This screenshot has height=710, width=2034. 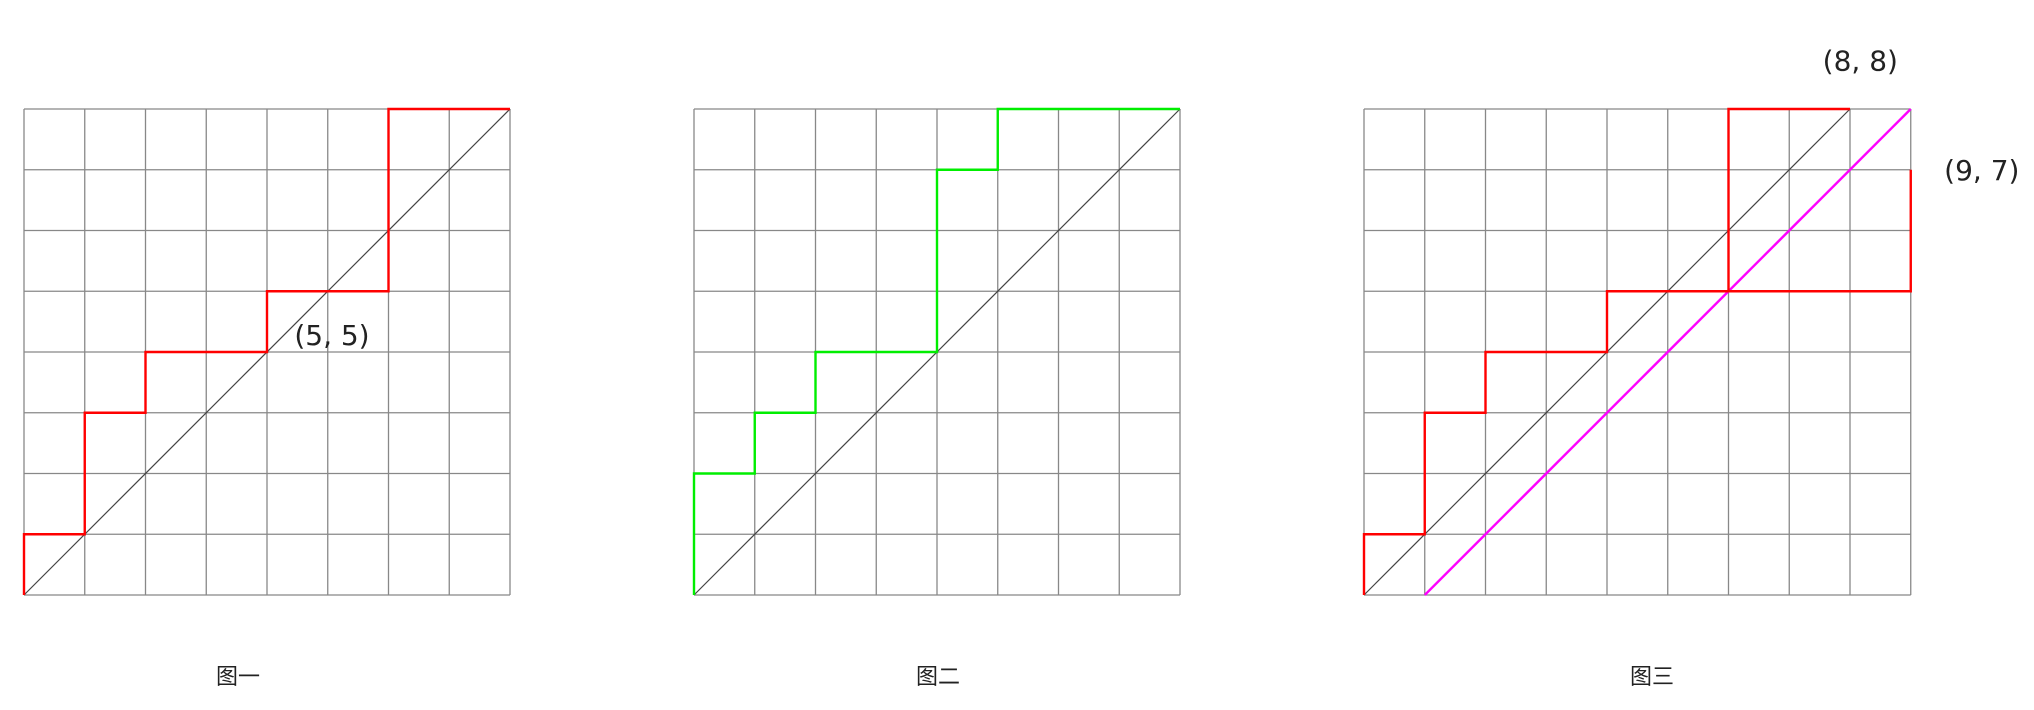 What do you see at coordinates (1652, 677) in the screenshot?
I see `figure-caption: 图三` at bounding box center [1652, 677].